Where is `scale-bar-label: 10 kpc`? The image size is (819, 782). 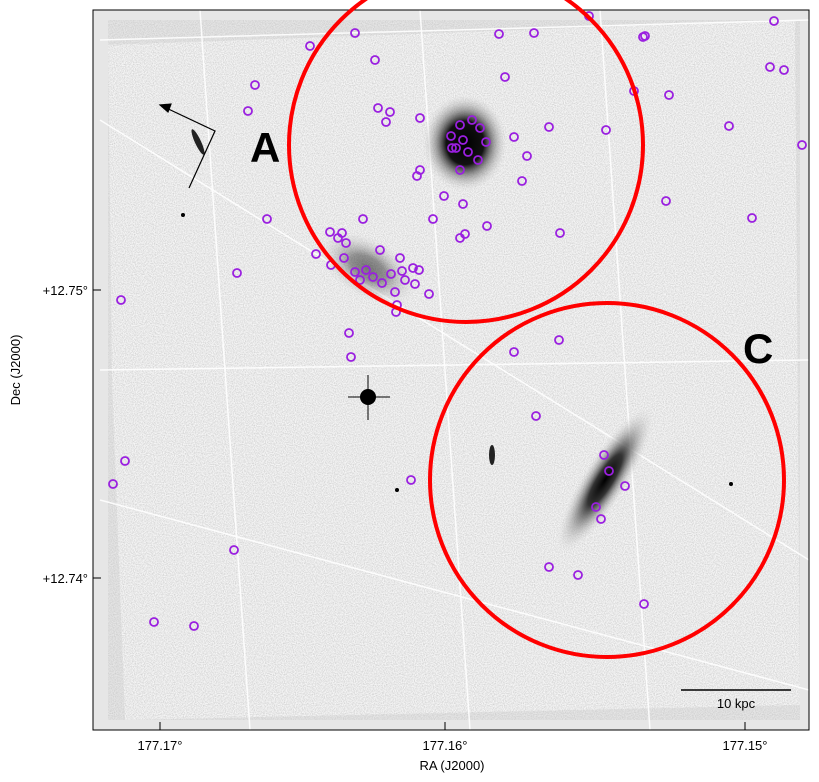
scale-bar-label: 10 kpc is located at coordinates (736, 703).